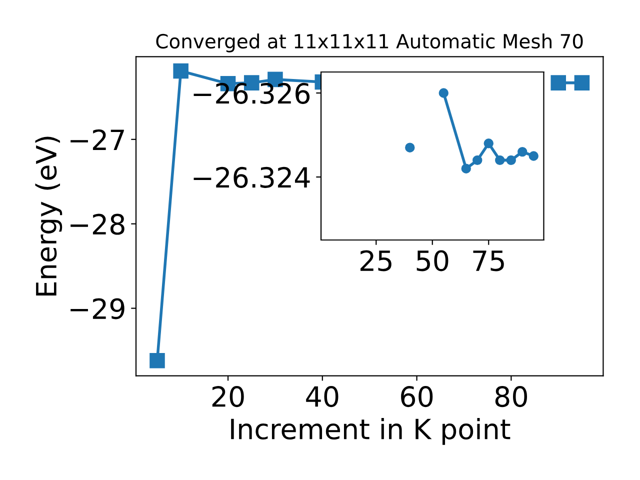 The image size is (640, 480). I want to click on x-tick-label: 60, so click(417, 397).